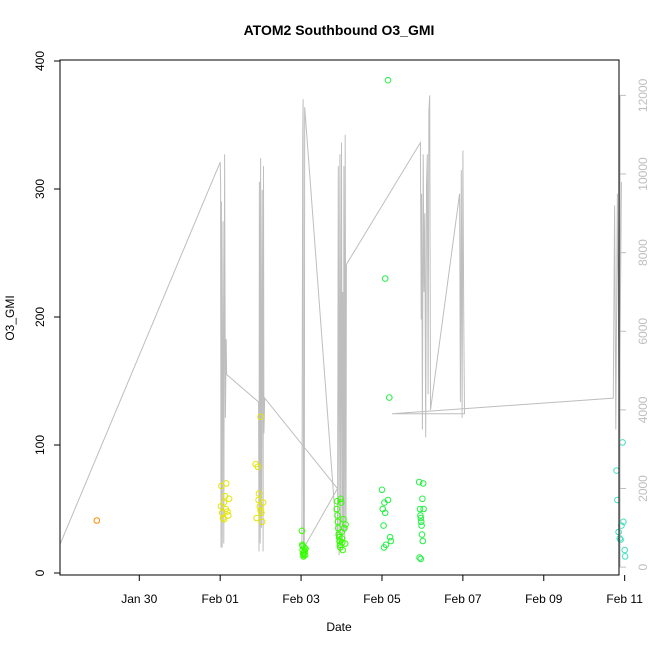 The width and height of the screenshot is (650, 650). What do you see at coordinates (643, 566) in the screenshot?
I see `y2-tick-label: 0` at bounding box center [643, 566].